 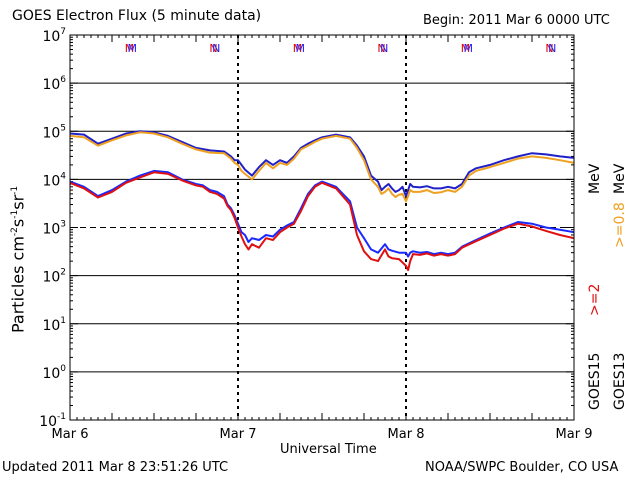 What do you see at coordinates (54, 373) in the screenshot?
I see `y-tick-label: 10⁰` at bounding box center [54, 373].